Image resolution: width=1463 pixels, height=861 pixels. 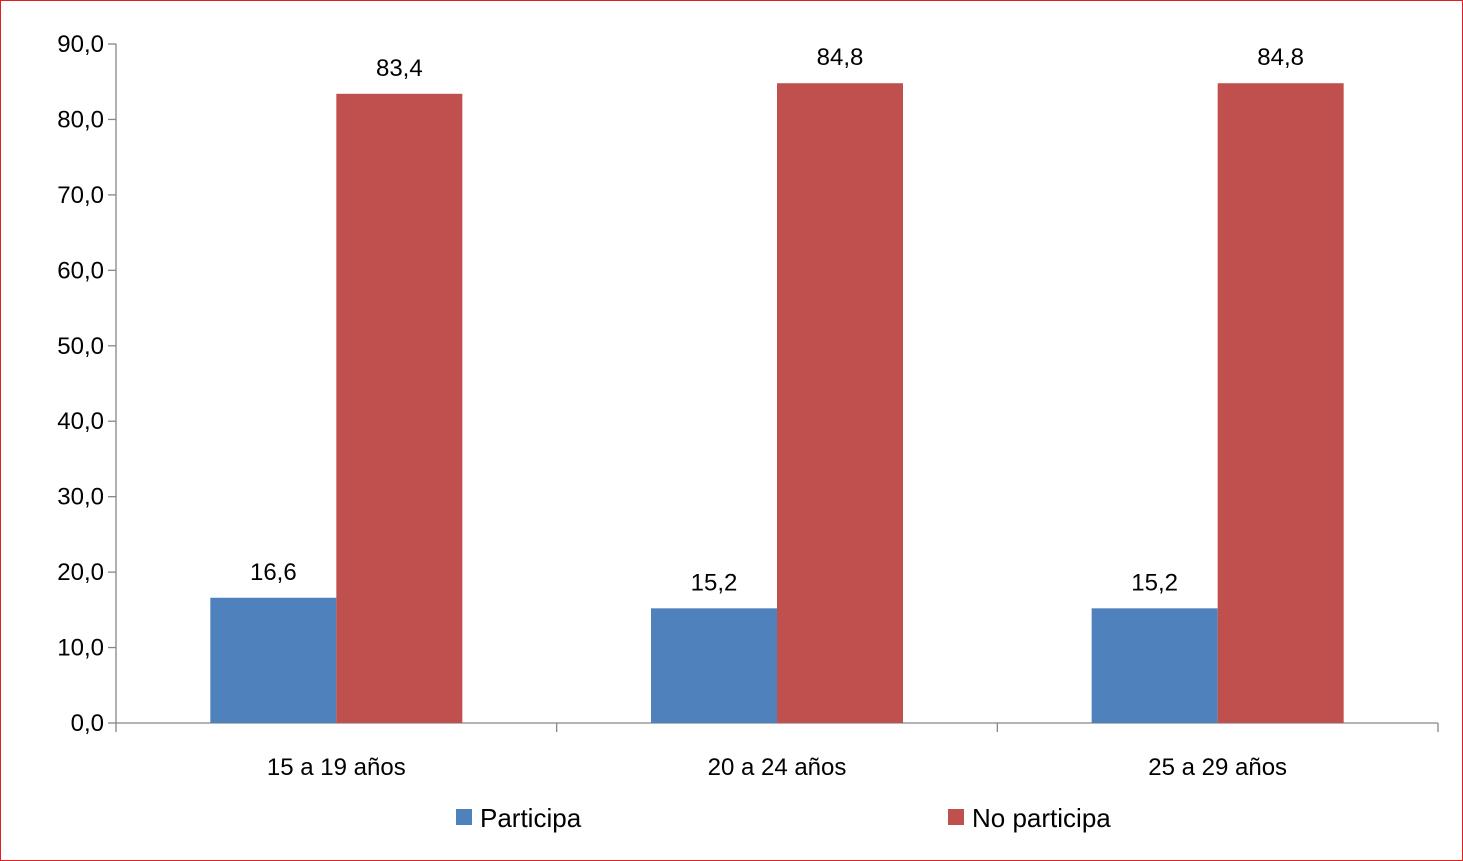 What do you see at coordinates (273, 572) in the screenshot?
I see `data-label: 16,6` at bounding box center [273, 572].